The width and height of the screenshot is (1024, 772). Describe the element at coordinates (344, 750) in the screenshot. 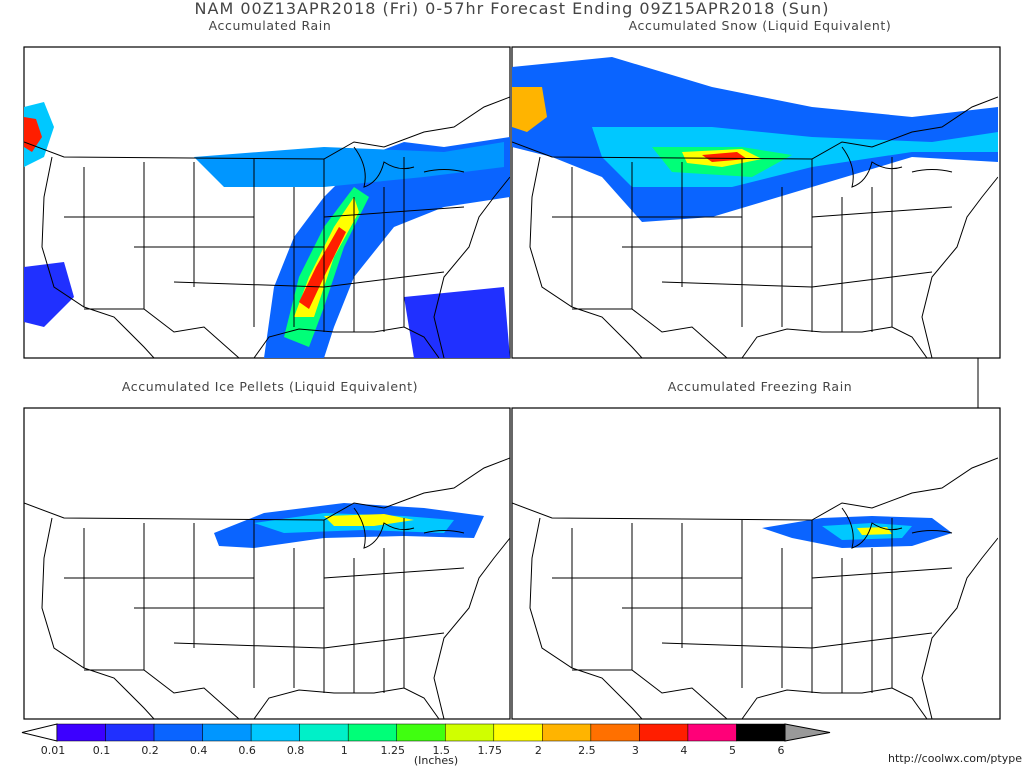

I see `colorbar-label: 1` at that location.